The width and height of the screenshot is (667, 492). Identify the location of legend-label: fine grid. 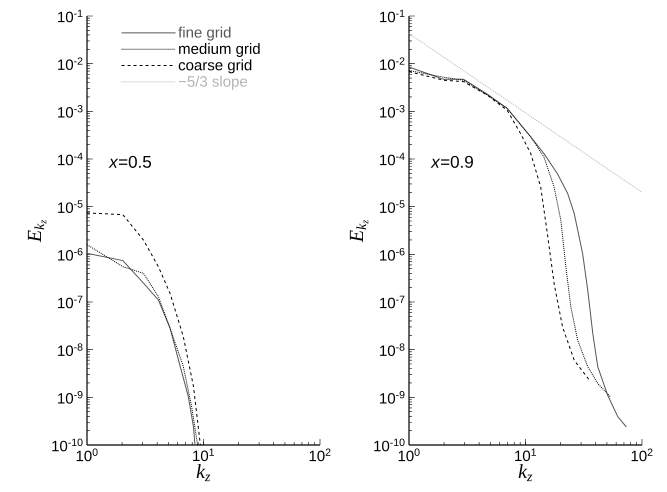
(204, 33).